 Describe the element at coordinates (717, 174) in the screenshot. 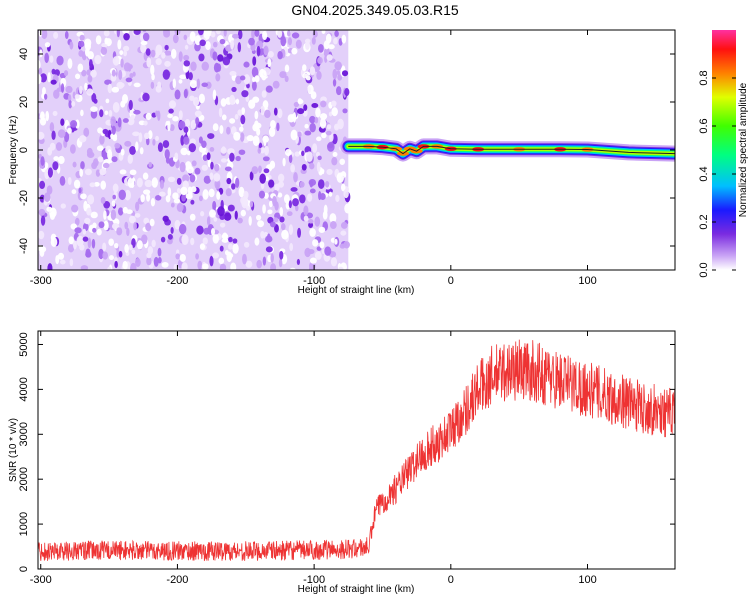

I see `colorbar-ticks: 0.0 0.2 0.4 0.6 0.8` at that location.